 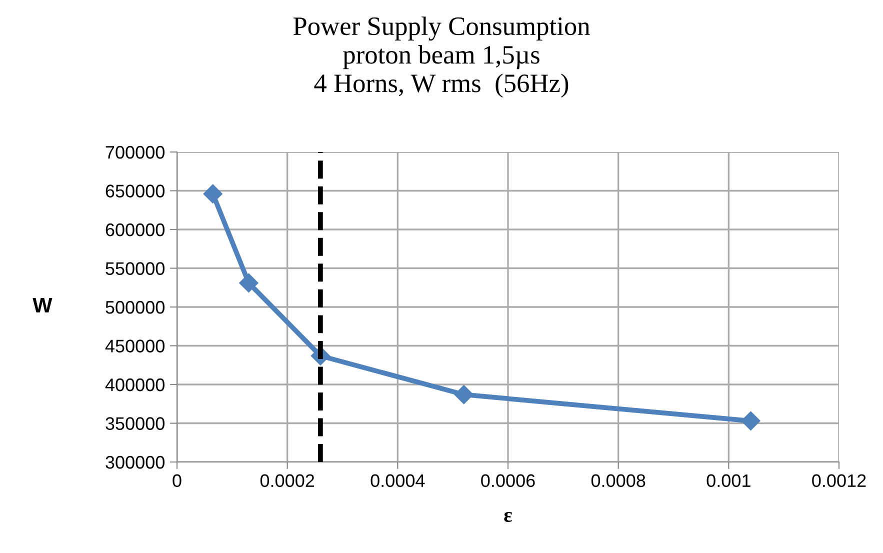 I want to click on x-axis-title: ε, so click(x=508, y=517).